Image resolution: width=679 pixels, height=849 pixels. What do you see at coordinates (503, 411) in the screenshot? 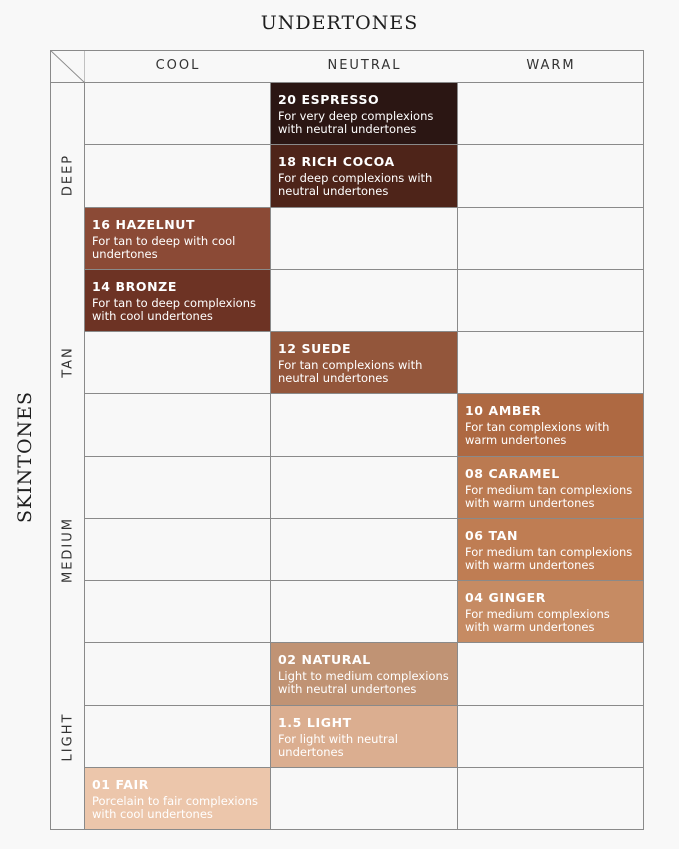
I see `shade-name: 10 AMBER` at bounding box center [503, 411].